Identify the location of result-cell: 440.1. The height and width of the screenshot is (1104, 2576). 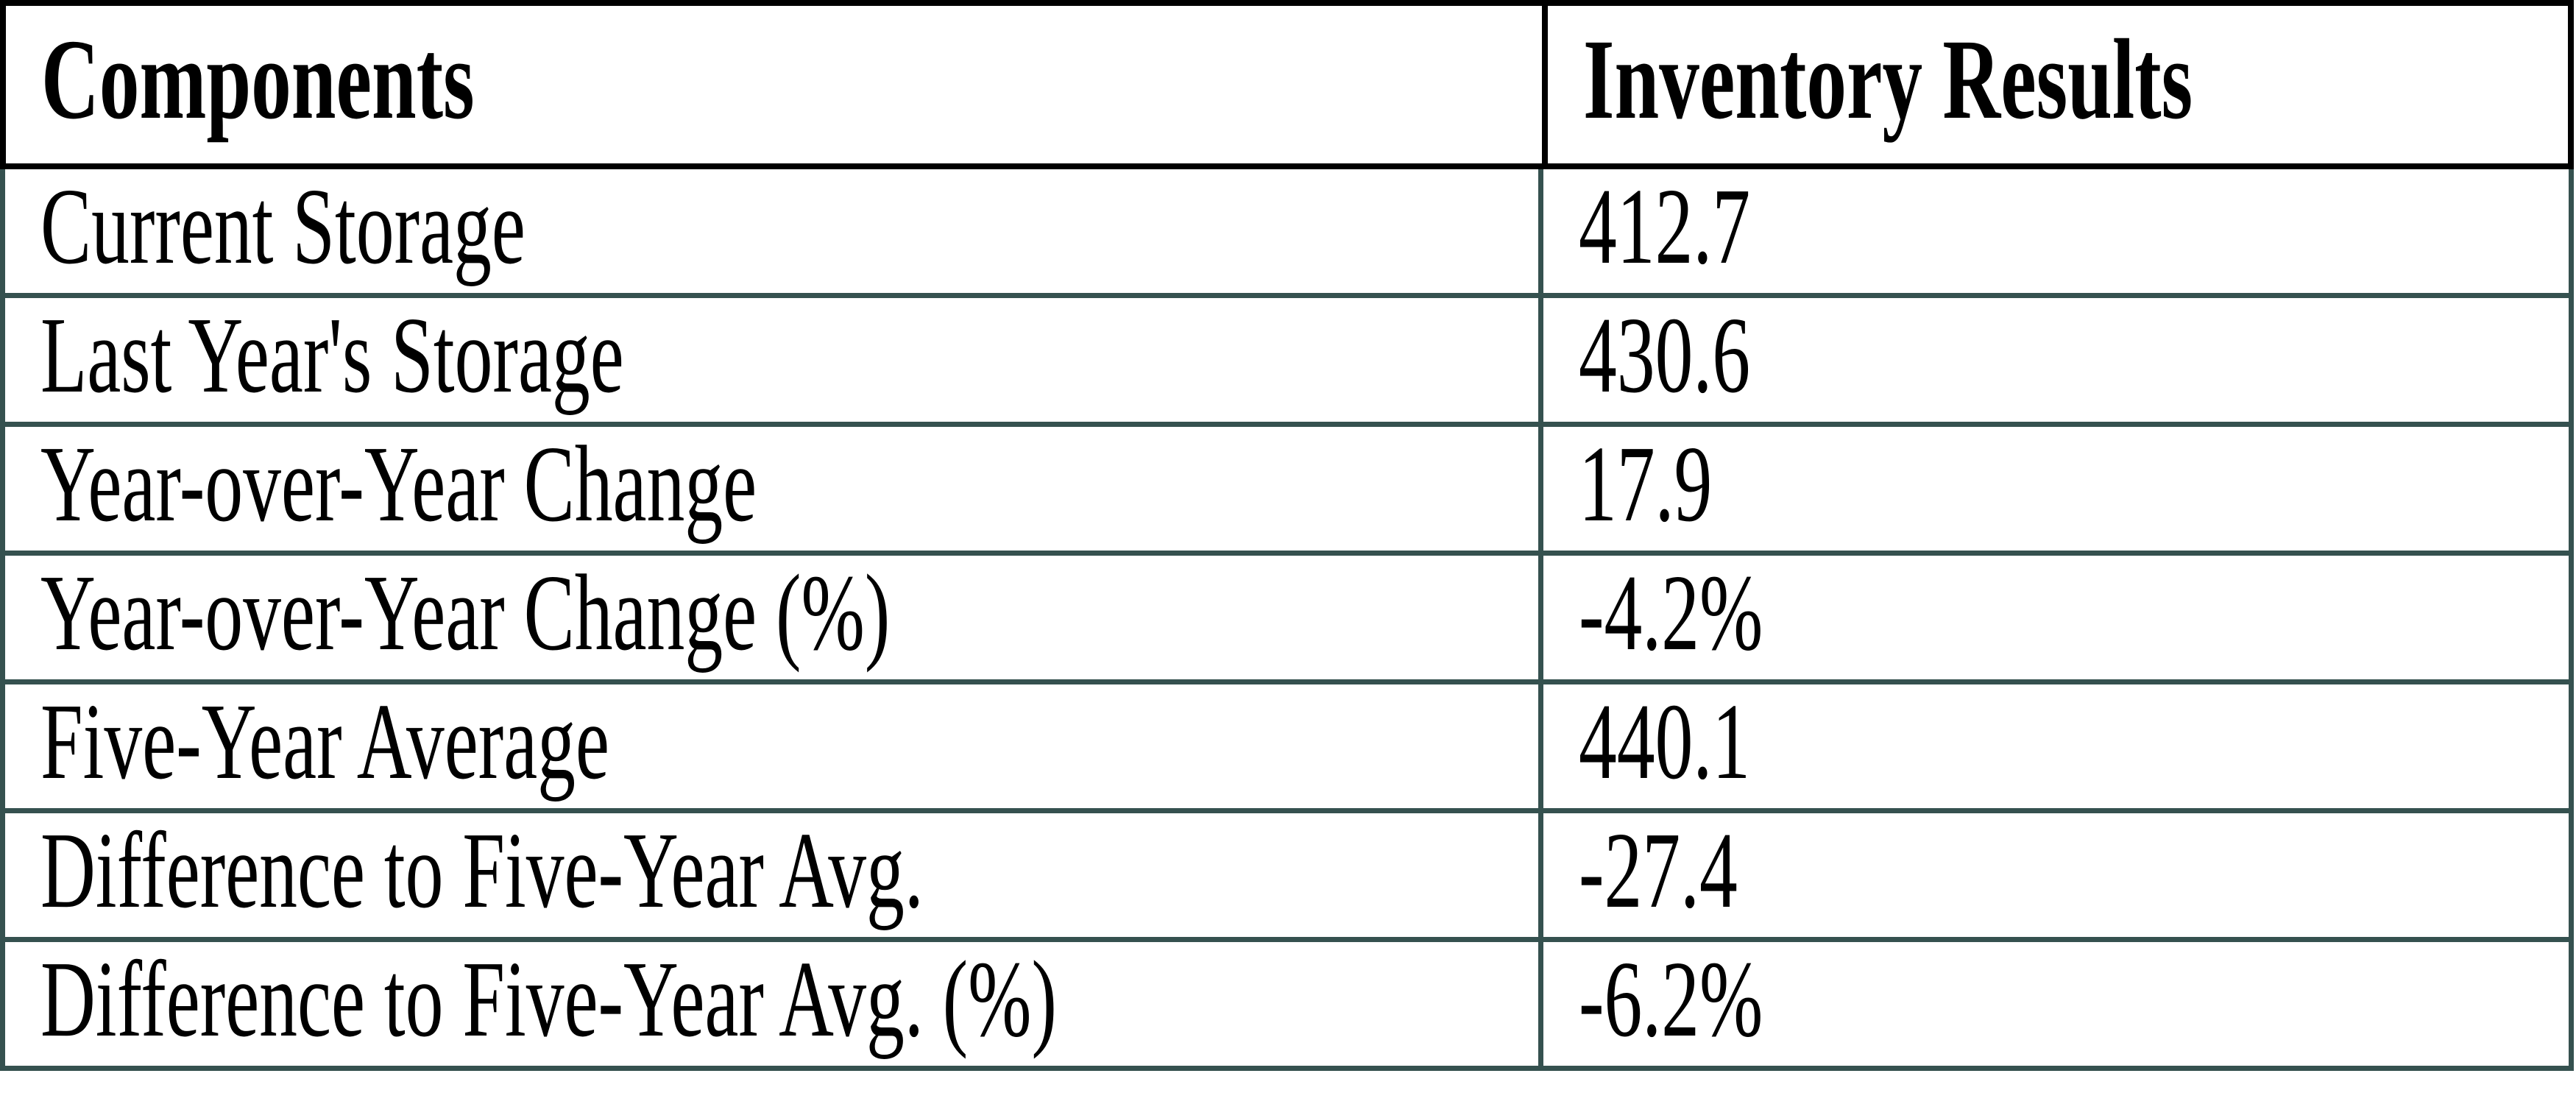
(2056, 746).